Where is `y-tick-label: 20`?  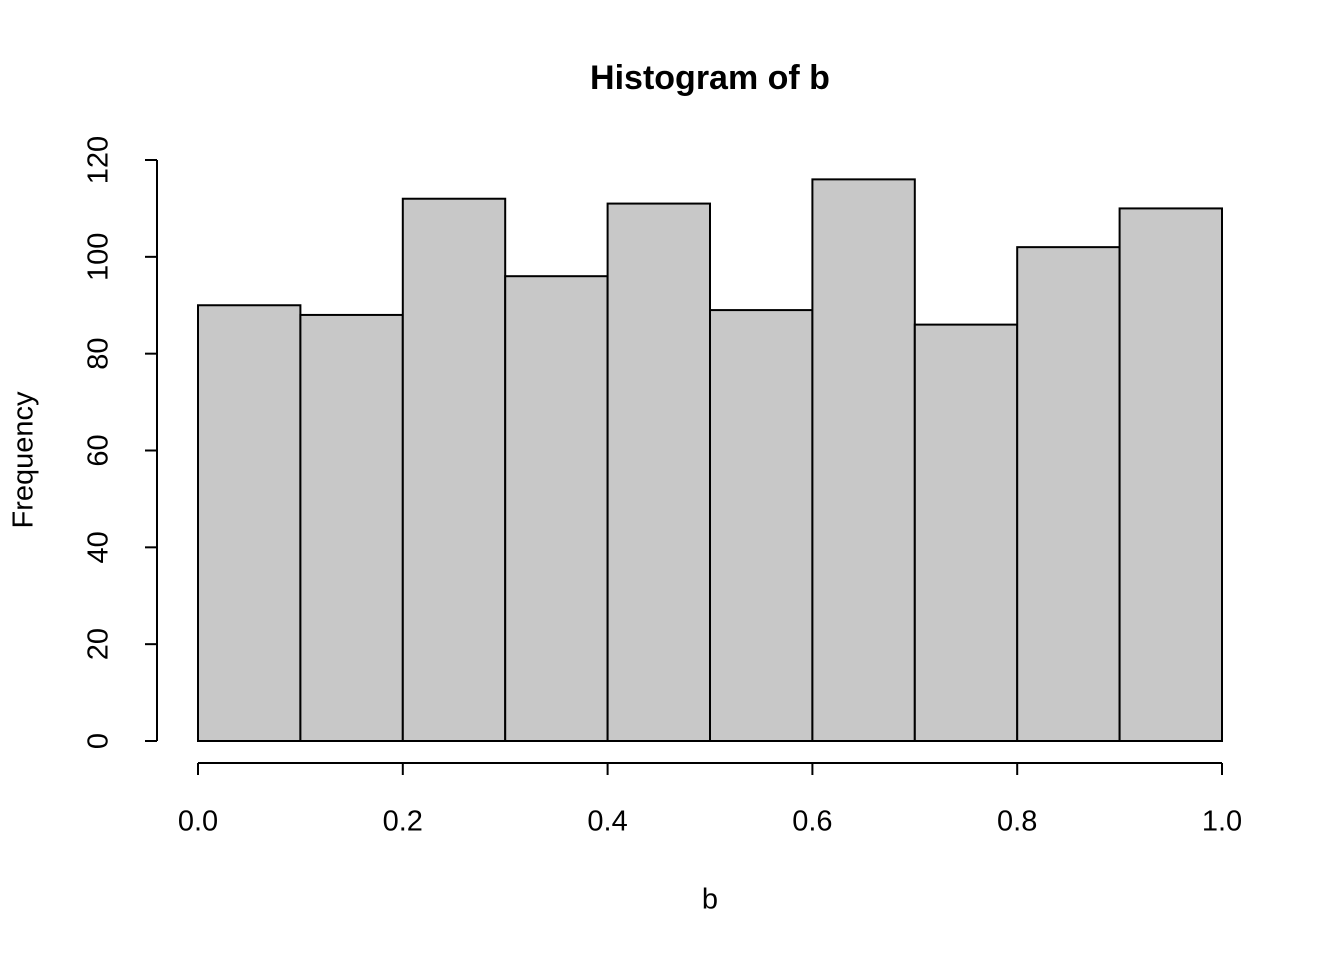
y-tick-label: 20 is located at coordinates (99, 644).